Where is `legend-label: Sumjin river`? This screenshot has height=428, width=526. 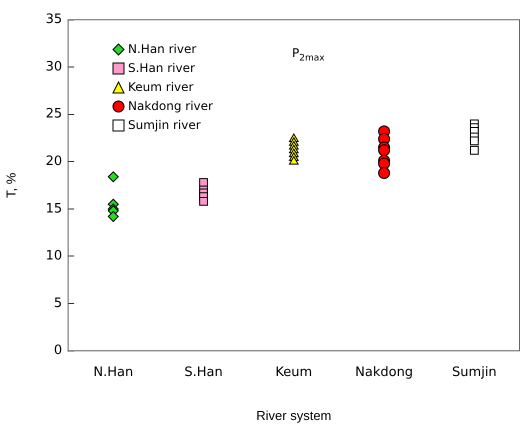
legend-label: Sumjin river is located at coordinates (164, 125).